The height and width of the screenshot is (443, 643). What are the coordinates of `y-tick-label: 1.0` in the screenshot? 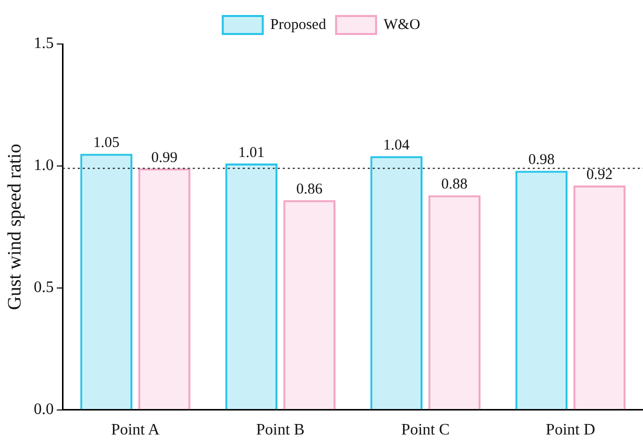 It's located at (44, 165).